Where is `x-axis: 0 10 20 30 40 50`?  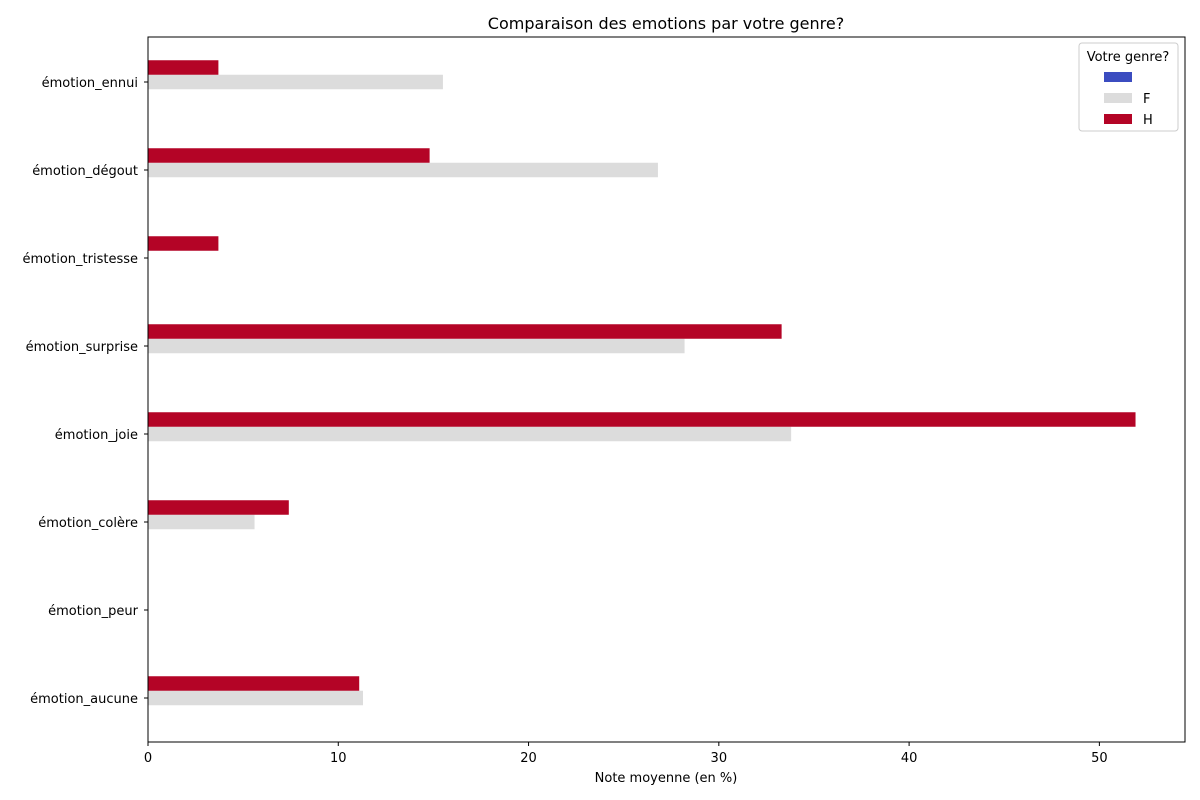 x-axis: 0 10 20 30 40 50 is located at coordinates (626, 754).